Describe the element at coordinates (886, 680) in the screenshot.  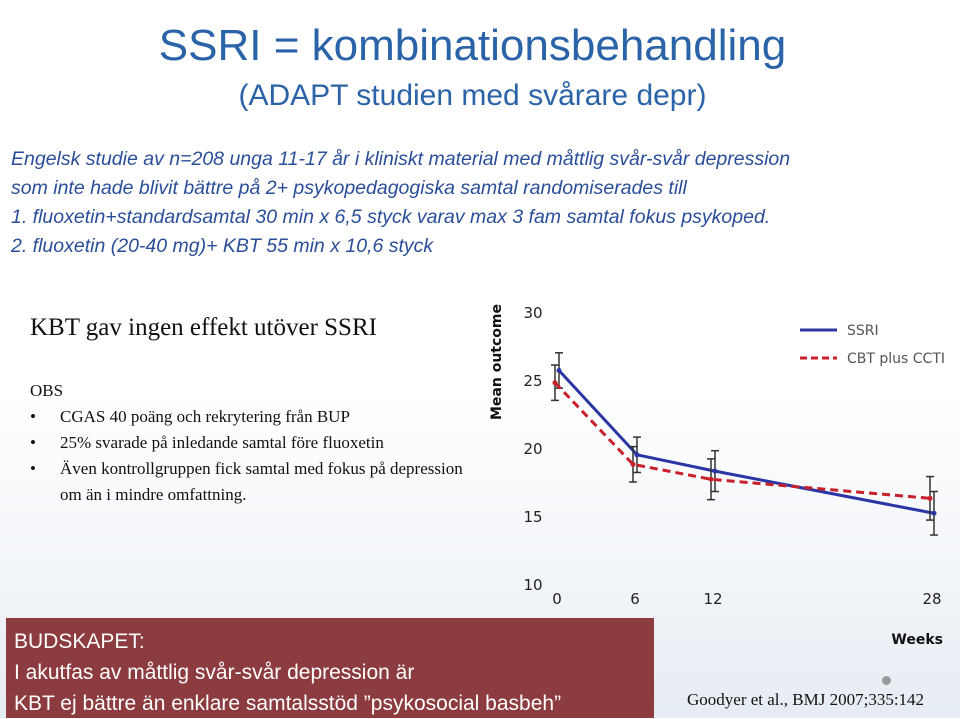
I see `slide-marker-dot` at that location.